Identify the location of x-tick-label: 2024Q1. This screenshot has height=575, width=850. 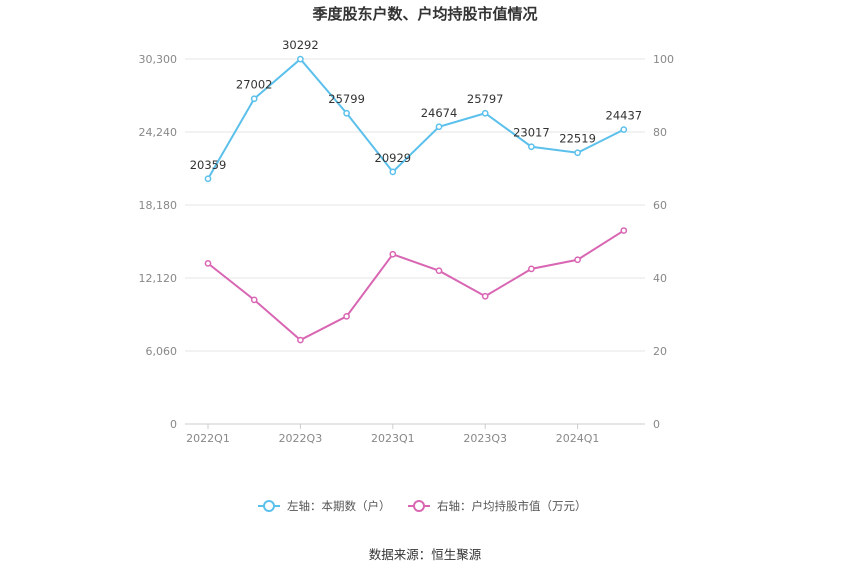
(578, 438).